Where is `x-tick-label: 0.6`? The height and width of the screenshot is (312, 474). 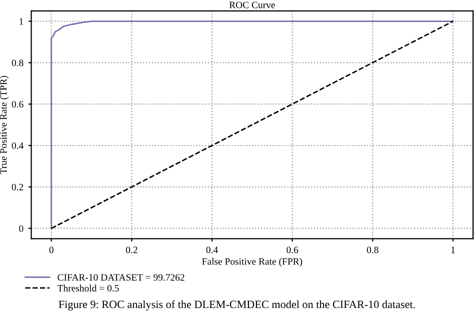
x-tick-label: 0.6 is located at coordinates (292, 250).